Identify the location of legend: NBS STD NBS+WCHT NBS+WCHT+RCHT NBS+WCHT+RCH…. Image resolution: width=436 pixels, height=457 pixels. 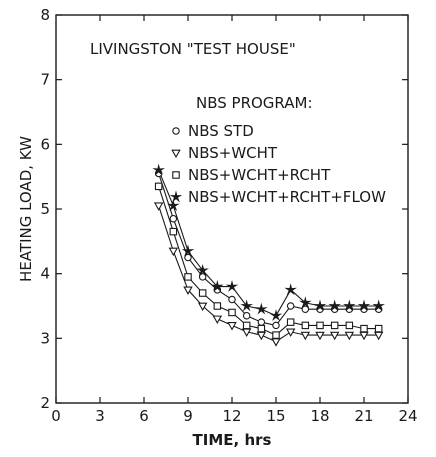
(277, 164).